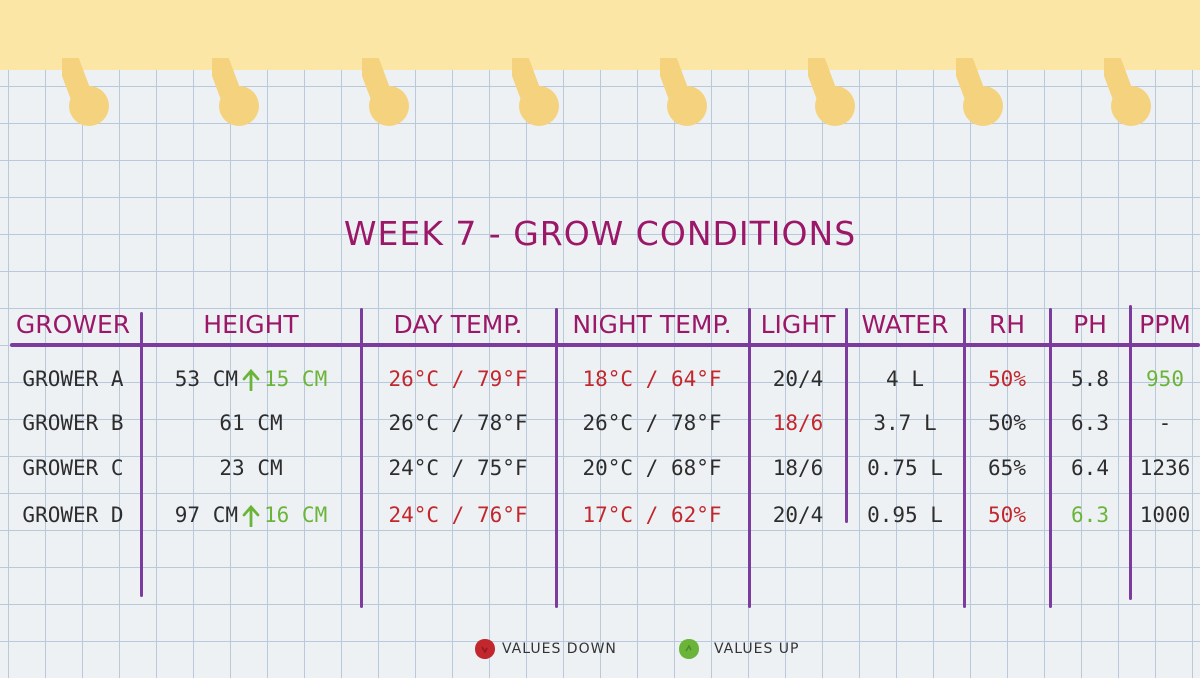 Image resolution: width=1200 pixels, height=678 pixels. I want to click on water-value: 3.7 L, so click(905, 423).